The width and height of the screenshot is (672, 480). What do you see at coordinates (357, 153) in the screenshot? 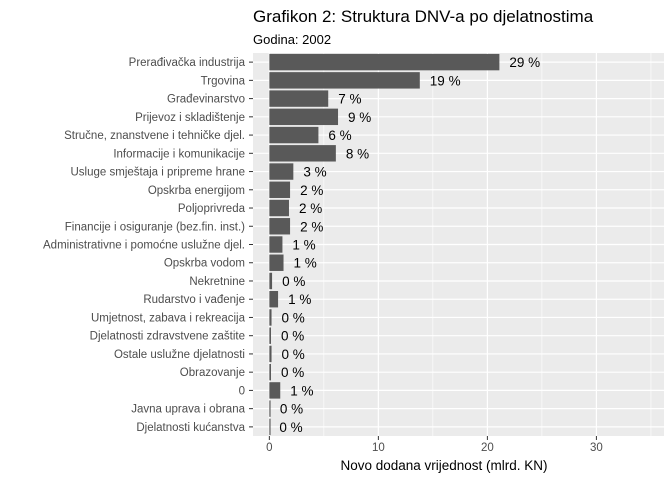
I see `data-label: 8 %` at bounding box center [357, 153].